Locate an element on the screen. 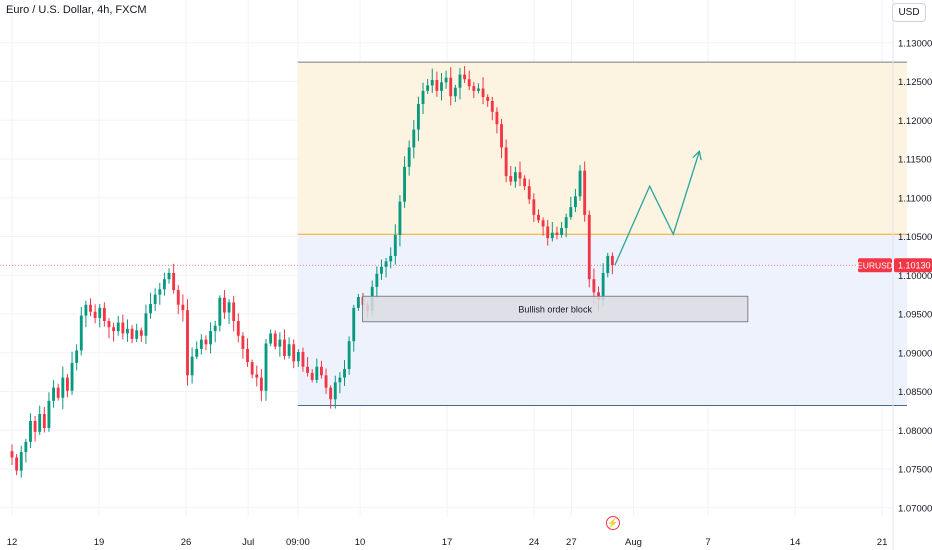 The height and width of the screenshot is (550, 932). y-tick-label: 1.08000 is located at coordinates (915, 431).